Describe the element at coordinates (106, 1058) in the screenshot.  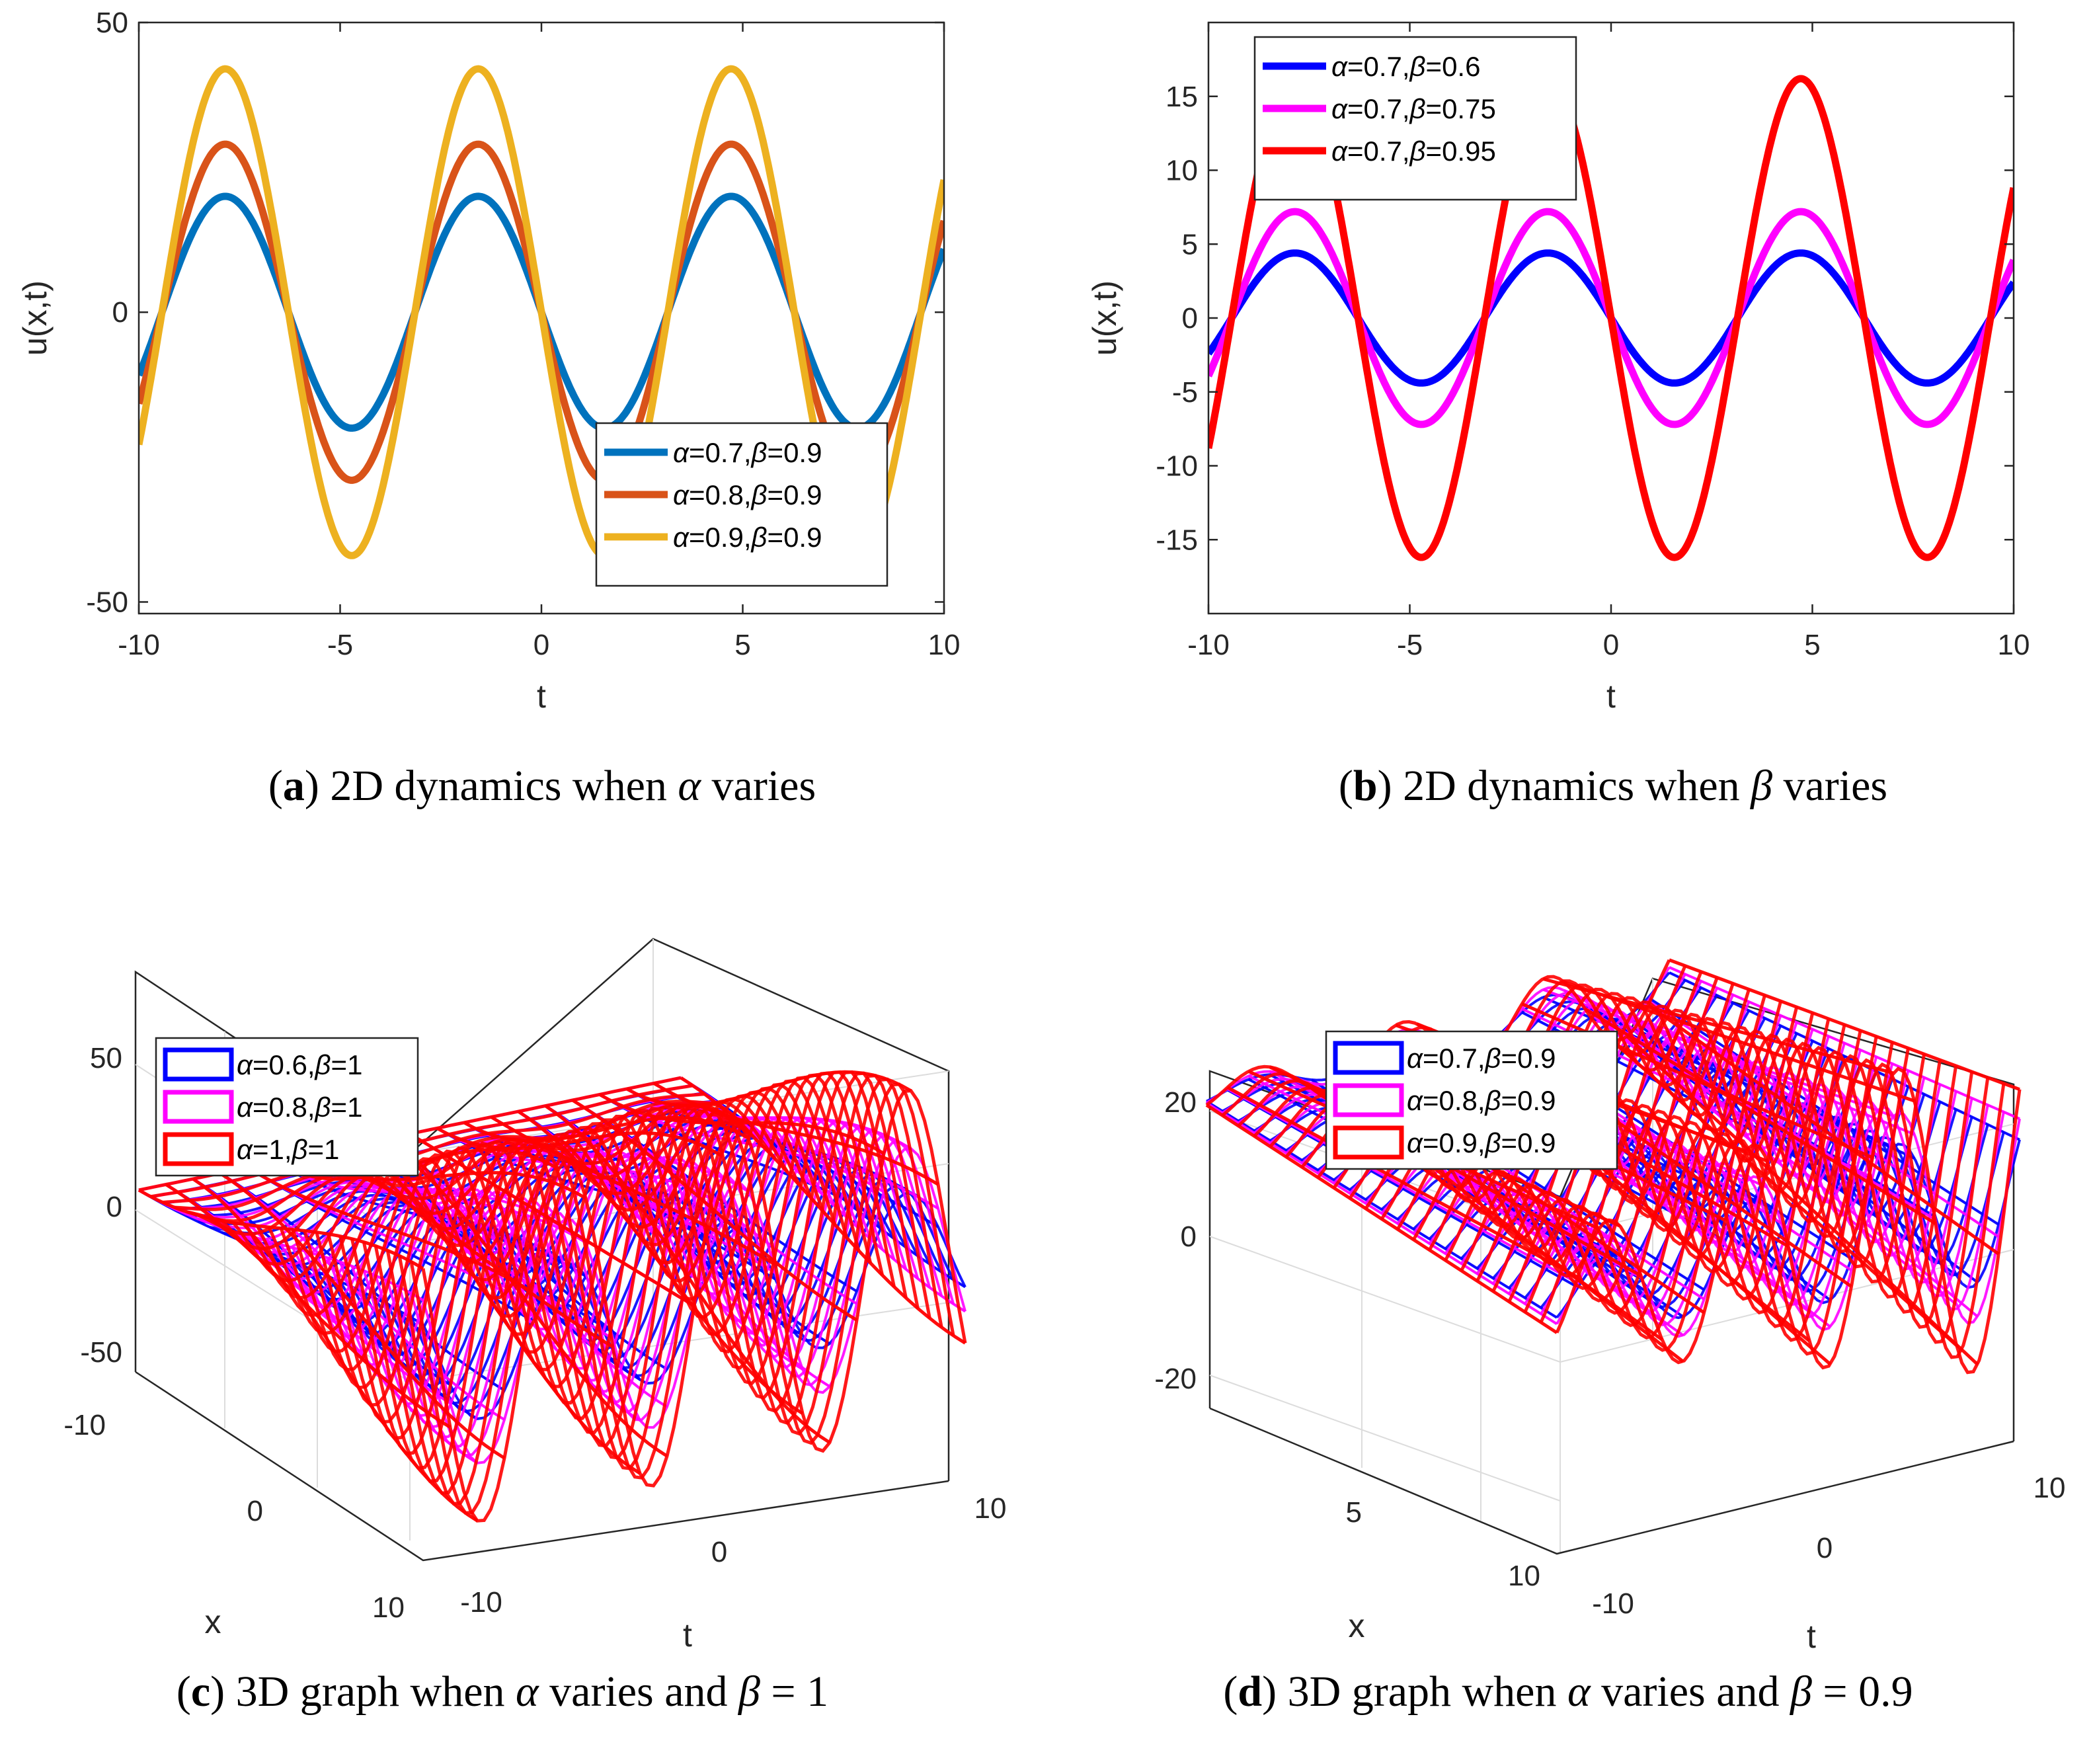
I see `z-tick-label: 50` at that location.